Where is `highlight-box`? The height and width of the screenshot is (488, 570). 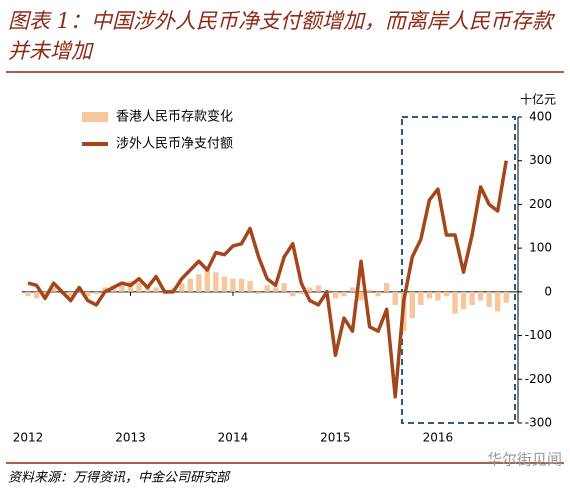
highlight-box is located at coordinates (458, 270).